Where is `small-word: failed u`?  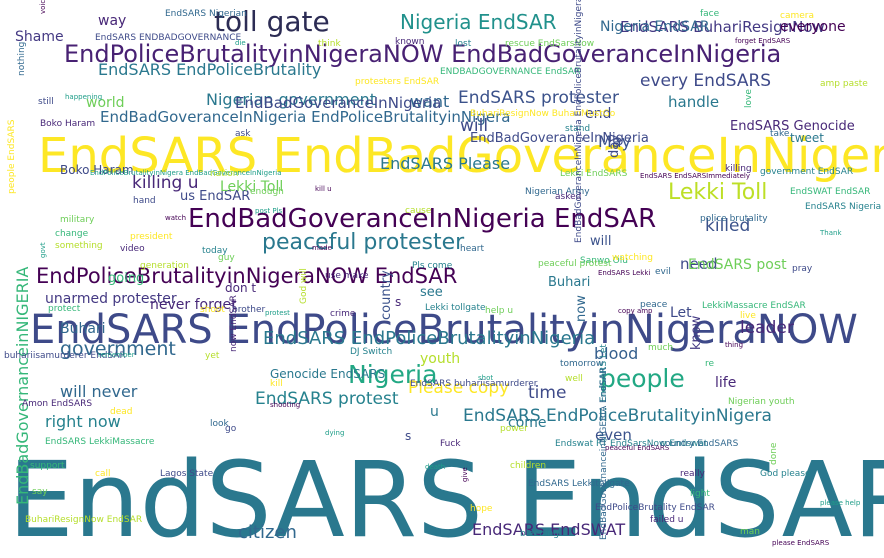
small-word: failed u is located at coordinates (667, 520).